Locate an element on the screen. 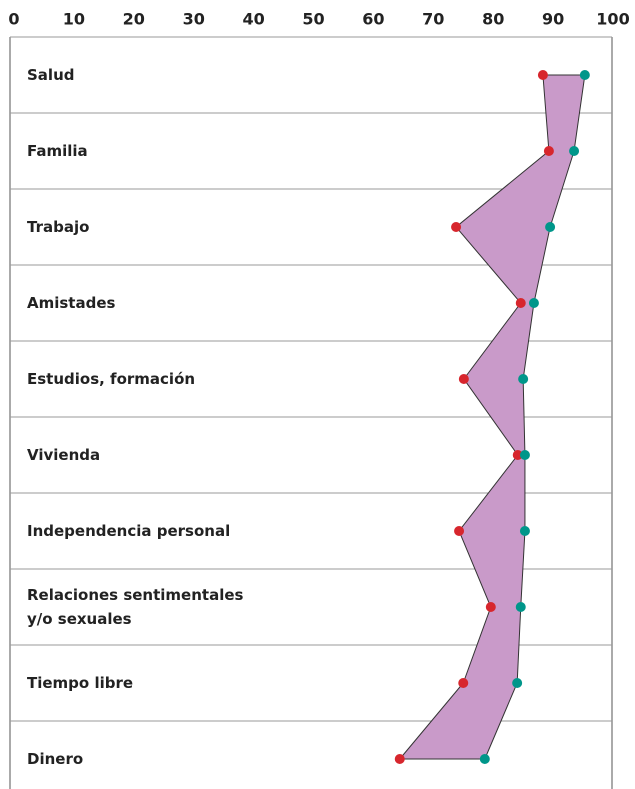  x-tick-label: 40 is located at coordinates (253, 19).